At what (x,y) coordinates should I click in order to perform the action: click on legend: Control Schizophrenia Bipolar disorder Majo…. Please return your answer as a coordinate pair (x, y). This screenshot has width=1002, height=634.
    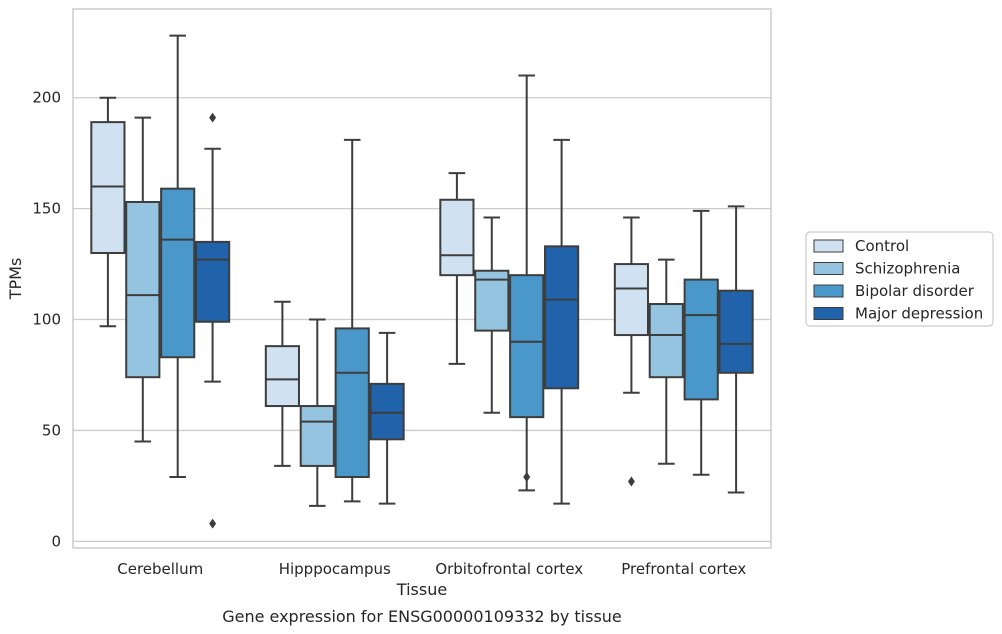
    Looking at the image, I should click on (899, 279).